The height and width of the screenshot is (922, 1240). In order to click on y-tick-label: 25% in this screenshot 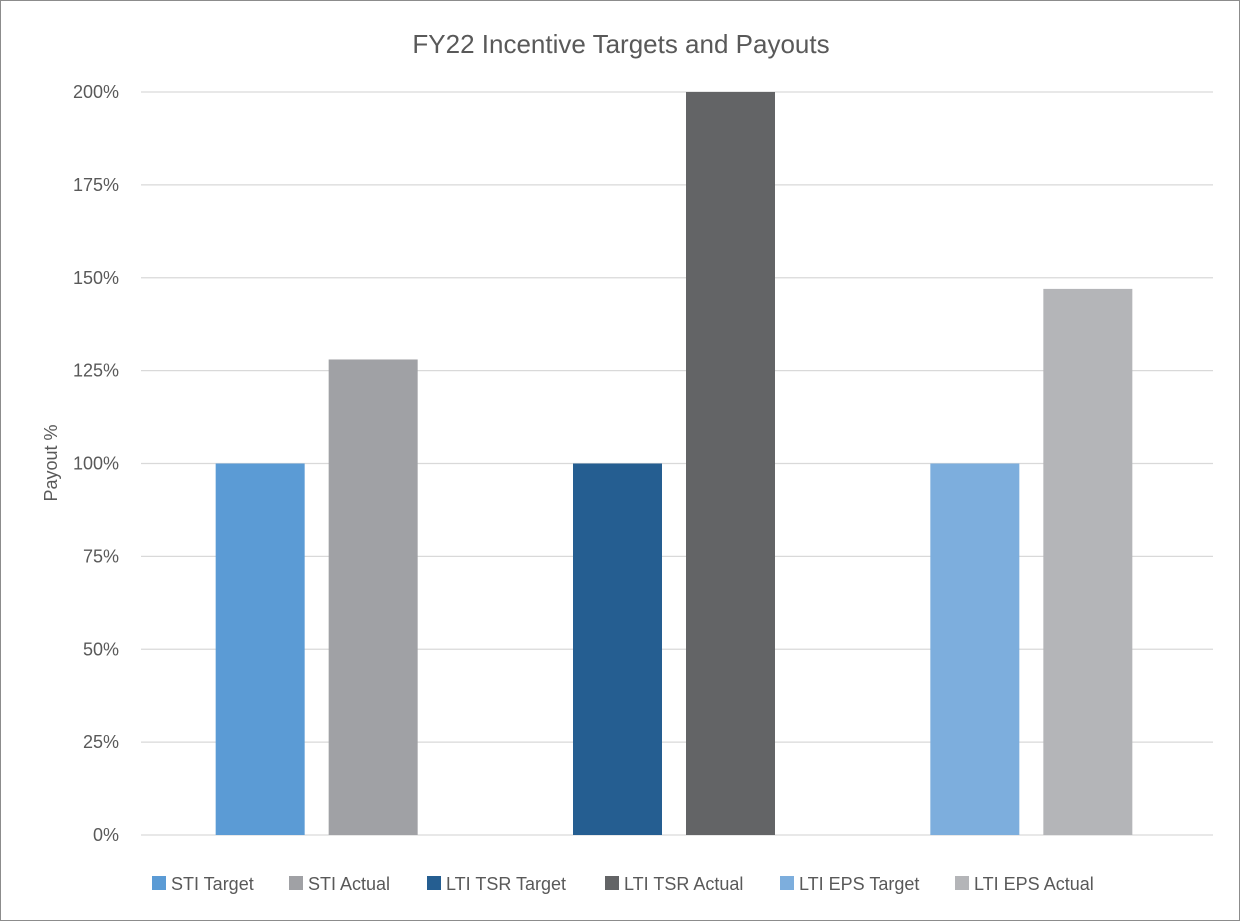, I will do `click(101, 742)`.